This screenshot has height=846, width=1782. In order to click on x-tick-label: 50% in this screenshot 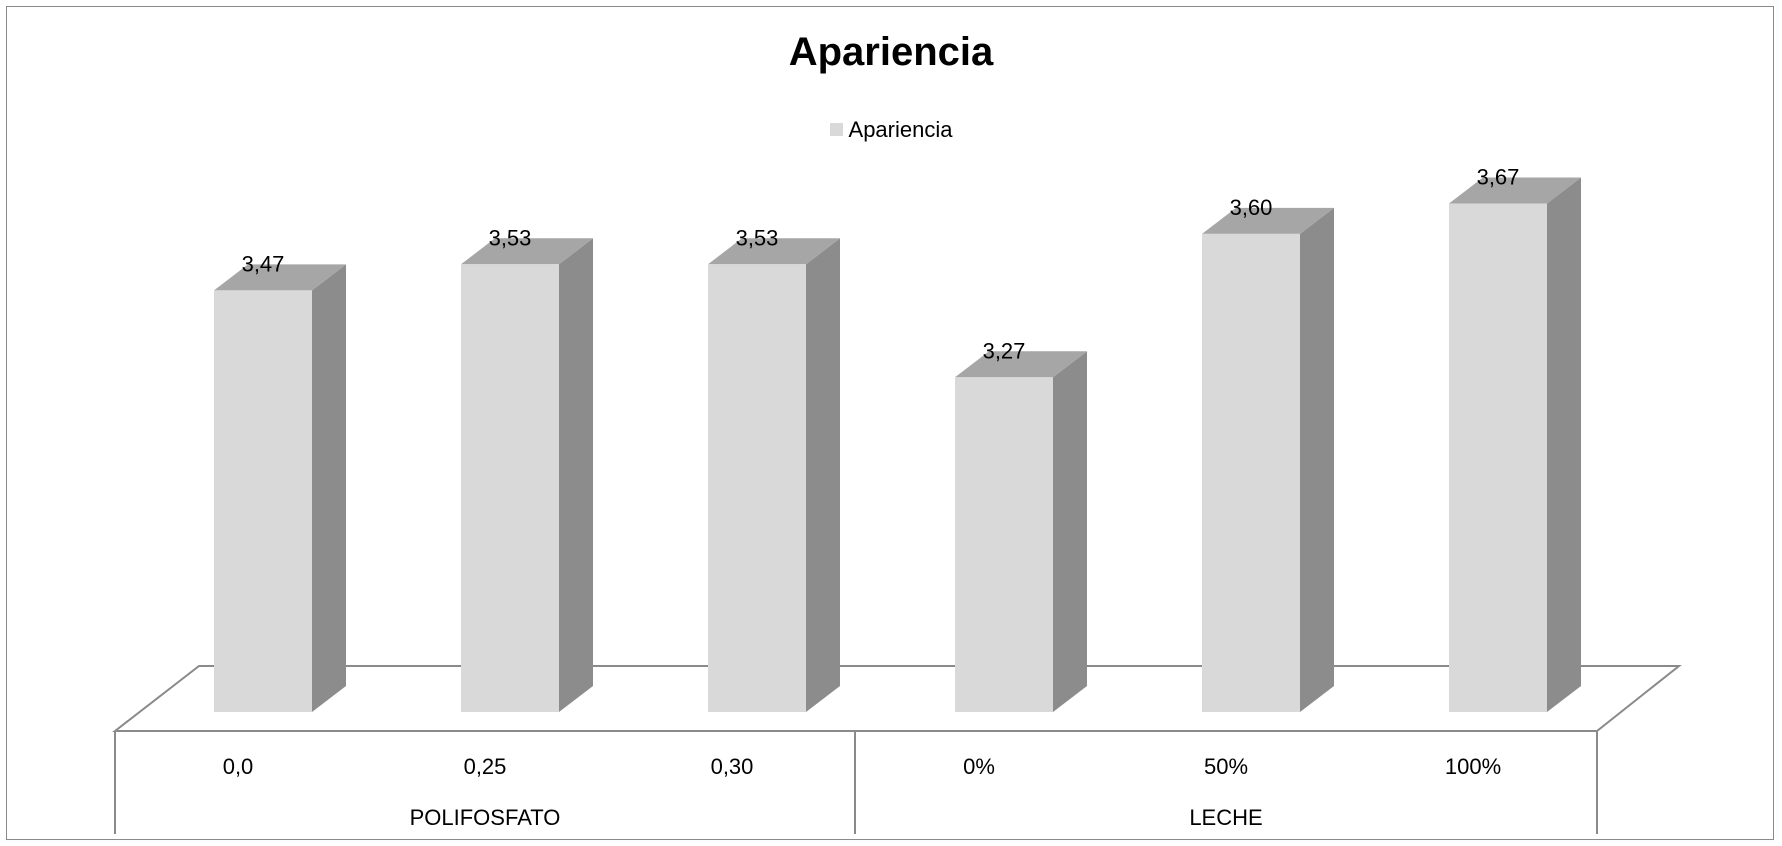, I will do `click(1226, 766)`.